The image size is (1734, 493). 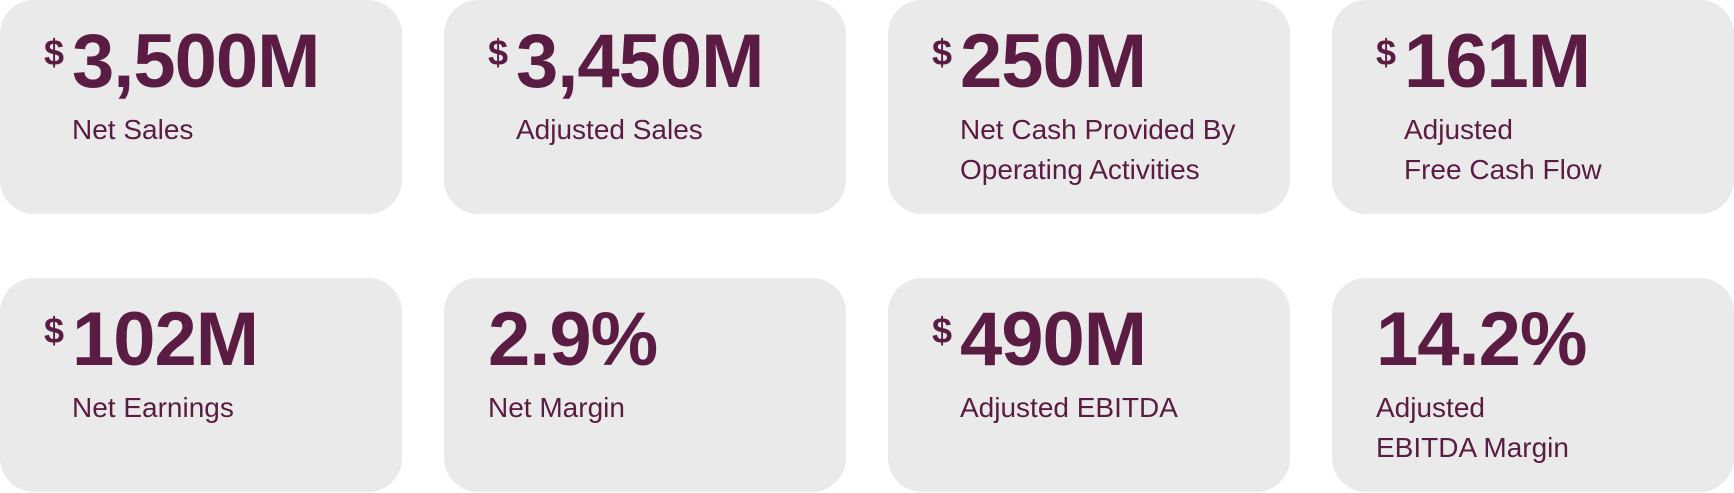 I want to click on kpi-label-line: Net Margin, so click(x=556, y=407).